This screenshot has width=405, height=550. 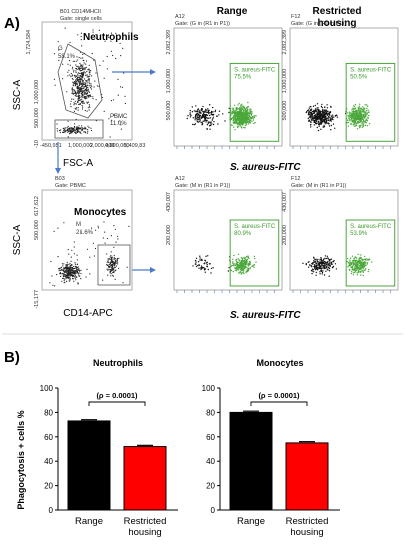 What do you see at coordinates (21, 459) in the screenshot?
I see `panel-b-ylabel: Phagocytosis + cells %` at bounding box center [21, 459].